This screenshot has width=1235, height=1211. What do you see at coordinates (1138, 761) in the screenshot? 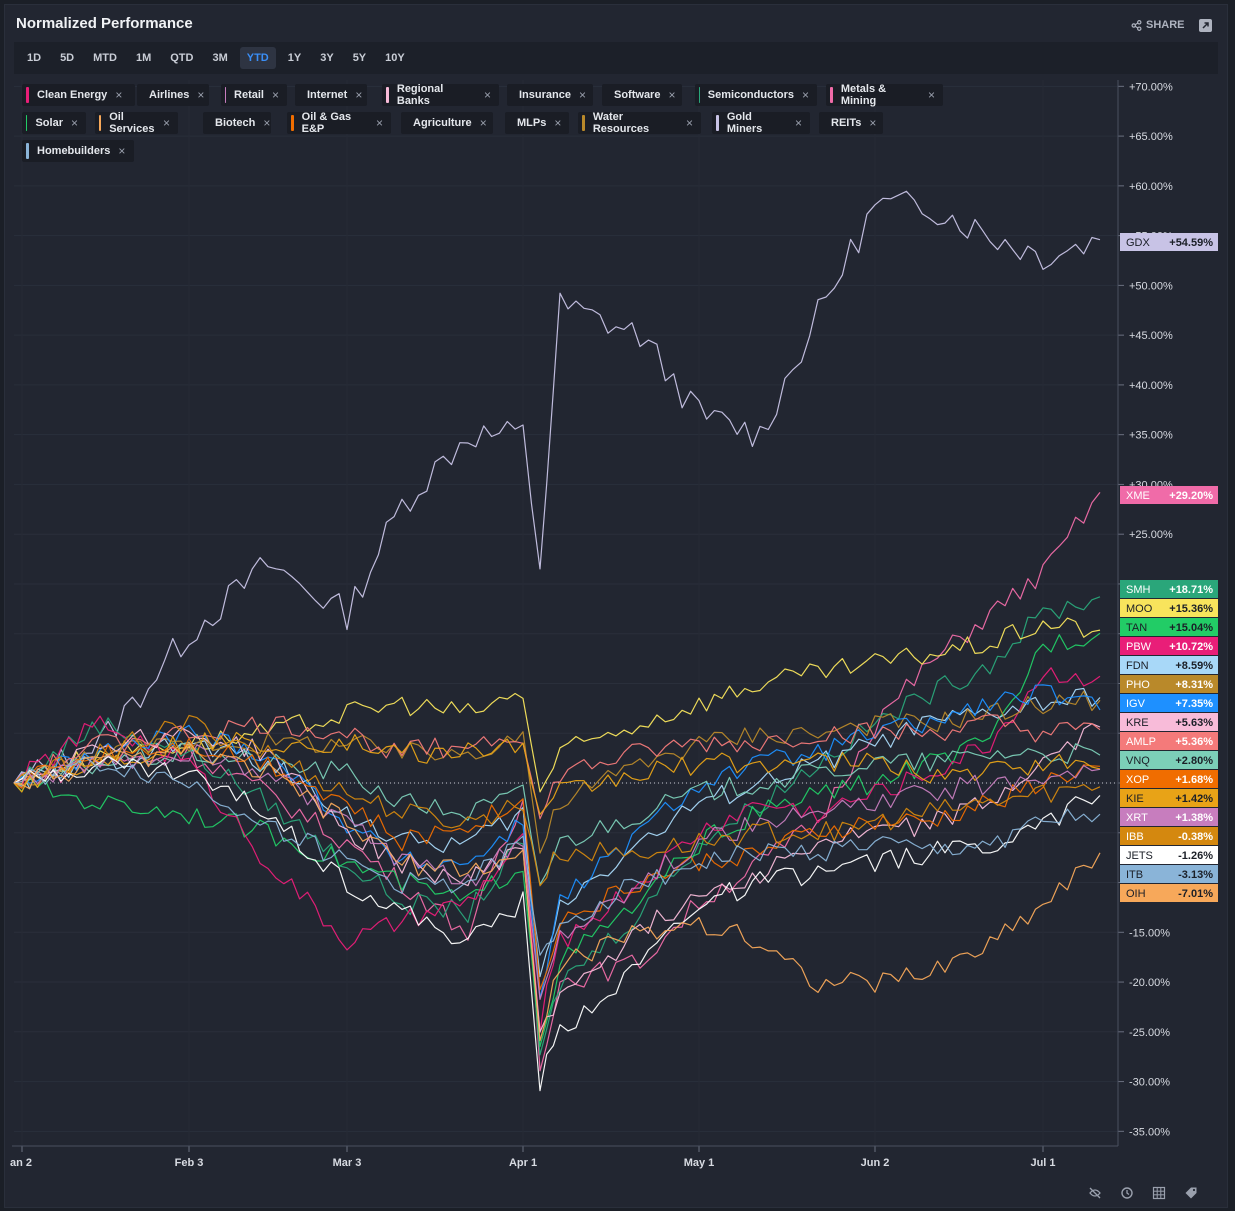
I see `series-ticker-label: VNQ` at bounding box center [1138, 761].